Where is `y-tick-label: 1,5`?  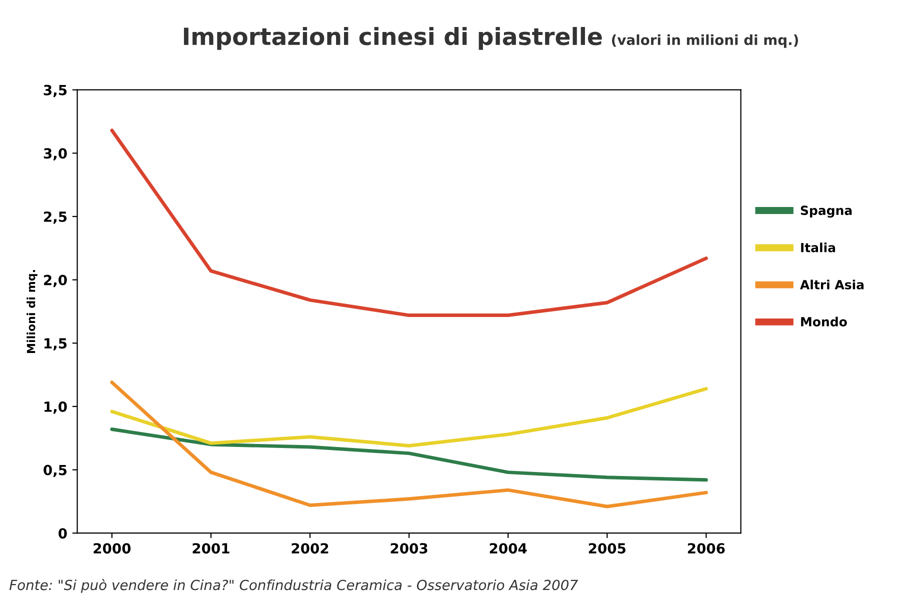 y-tick-label: 1,5 is located at coordinates (55, 344).